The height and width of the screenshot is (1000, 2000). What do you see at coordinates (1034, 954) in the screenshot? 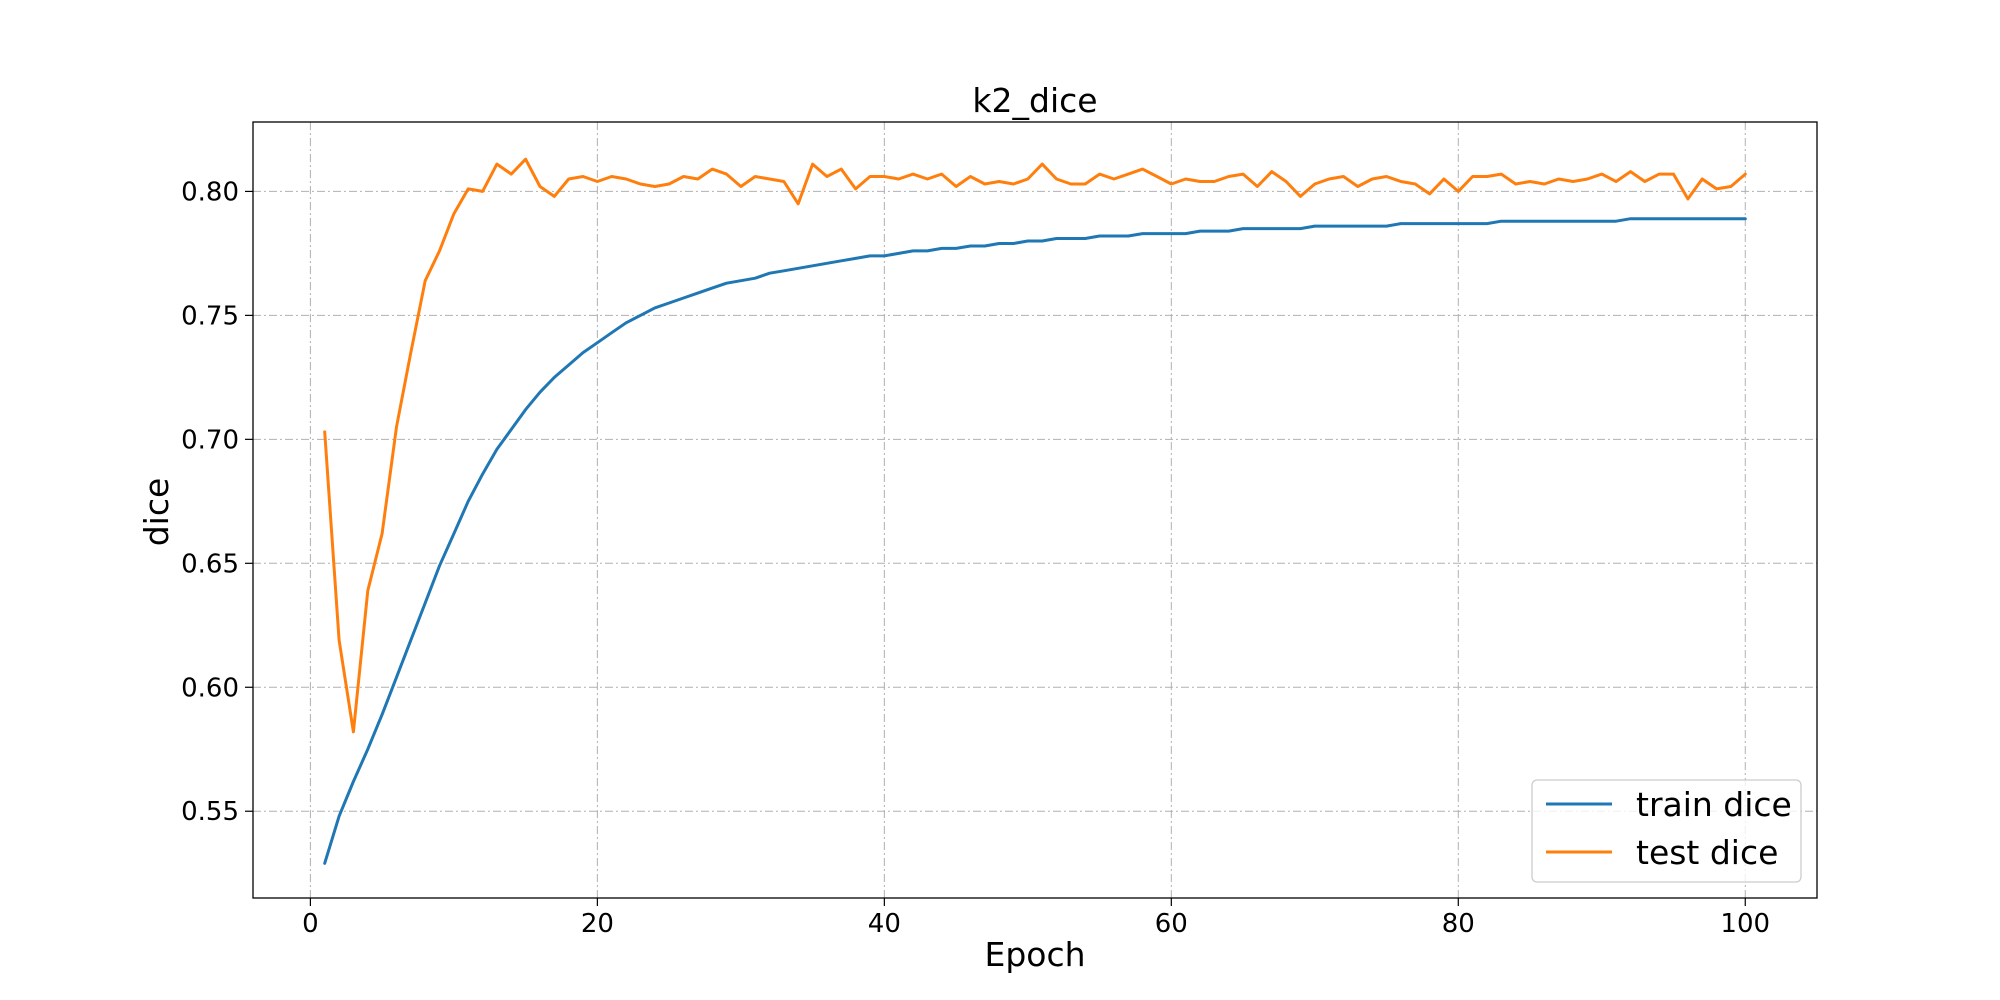
I see `x-axis-title: Epoch` at bounding box center [1034, 954].